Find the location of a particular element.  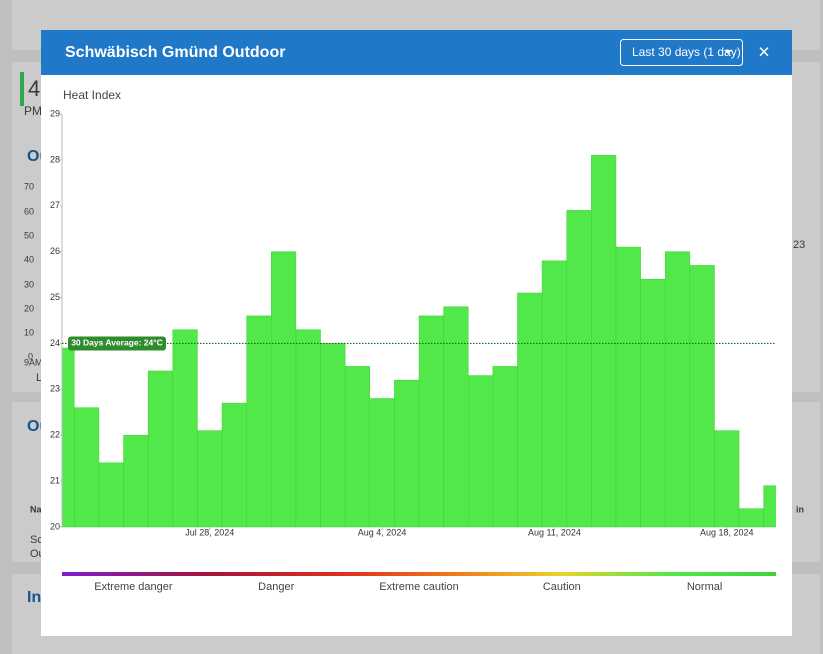

y-tick-label: 21 is located at coordinates (55, 480).